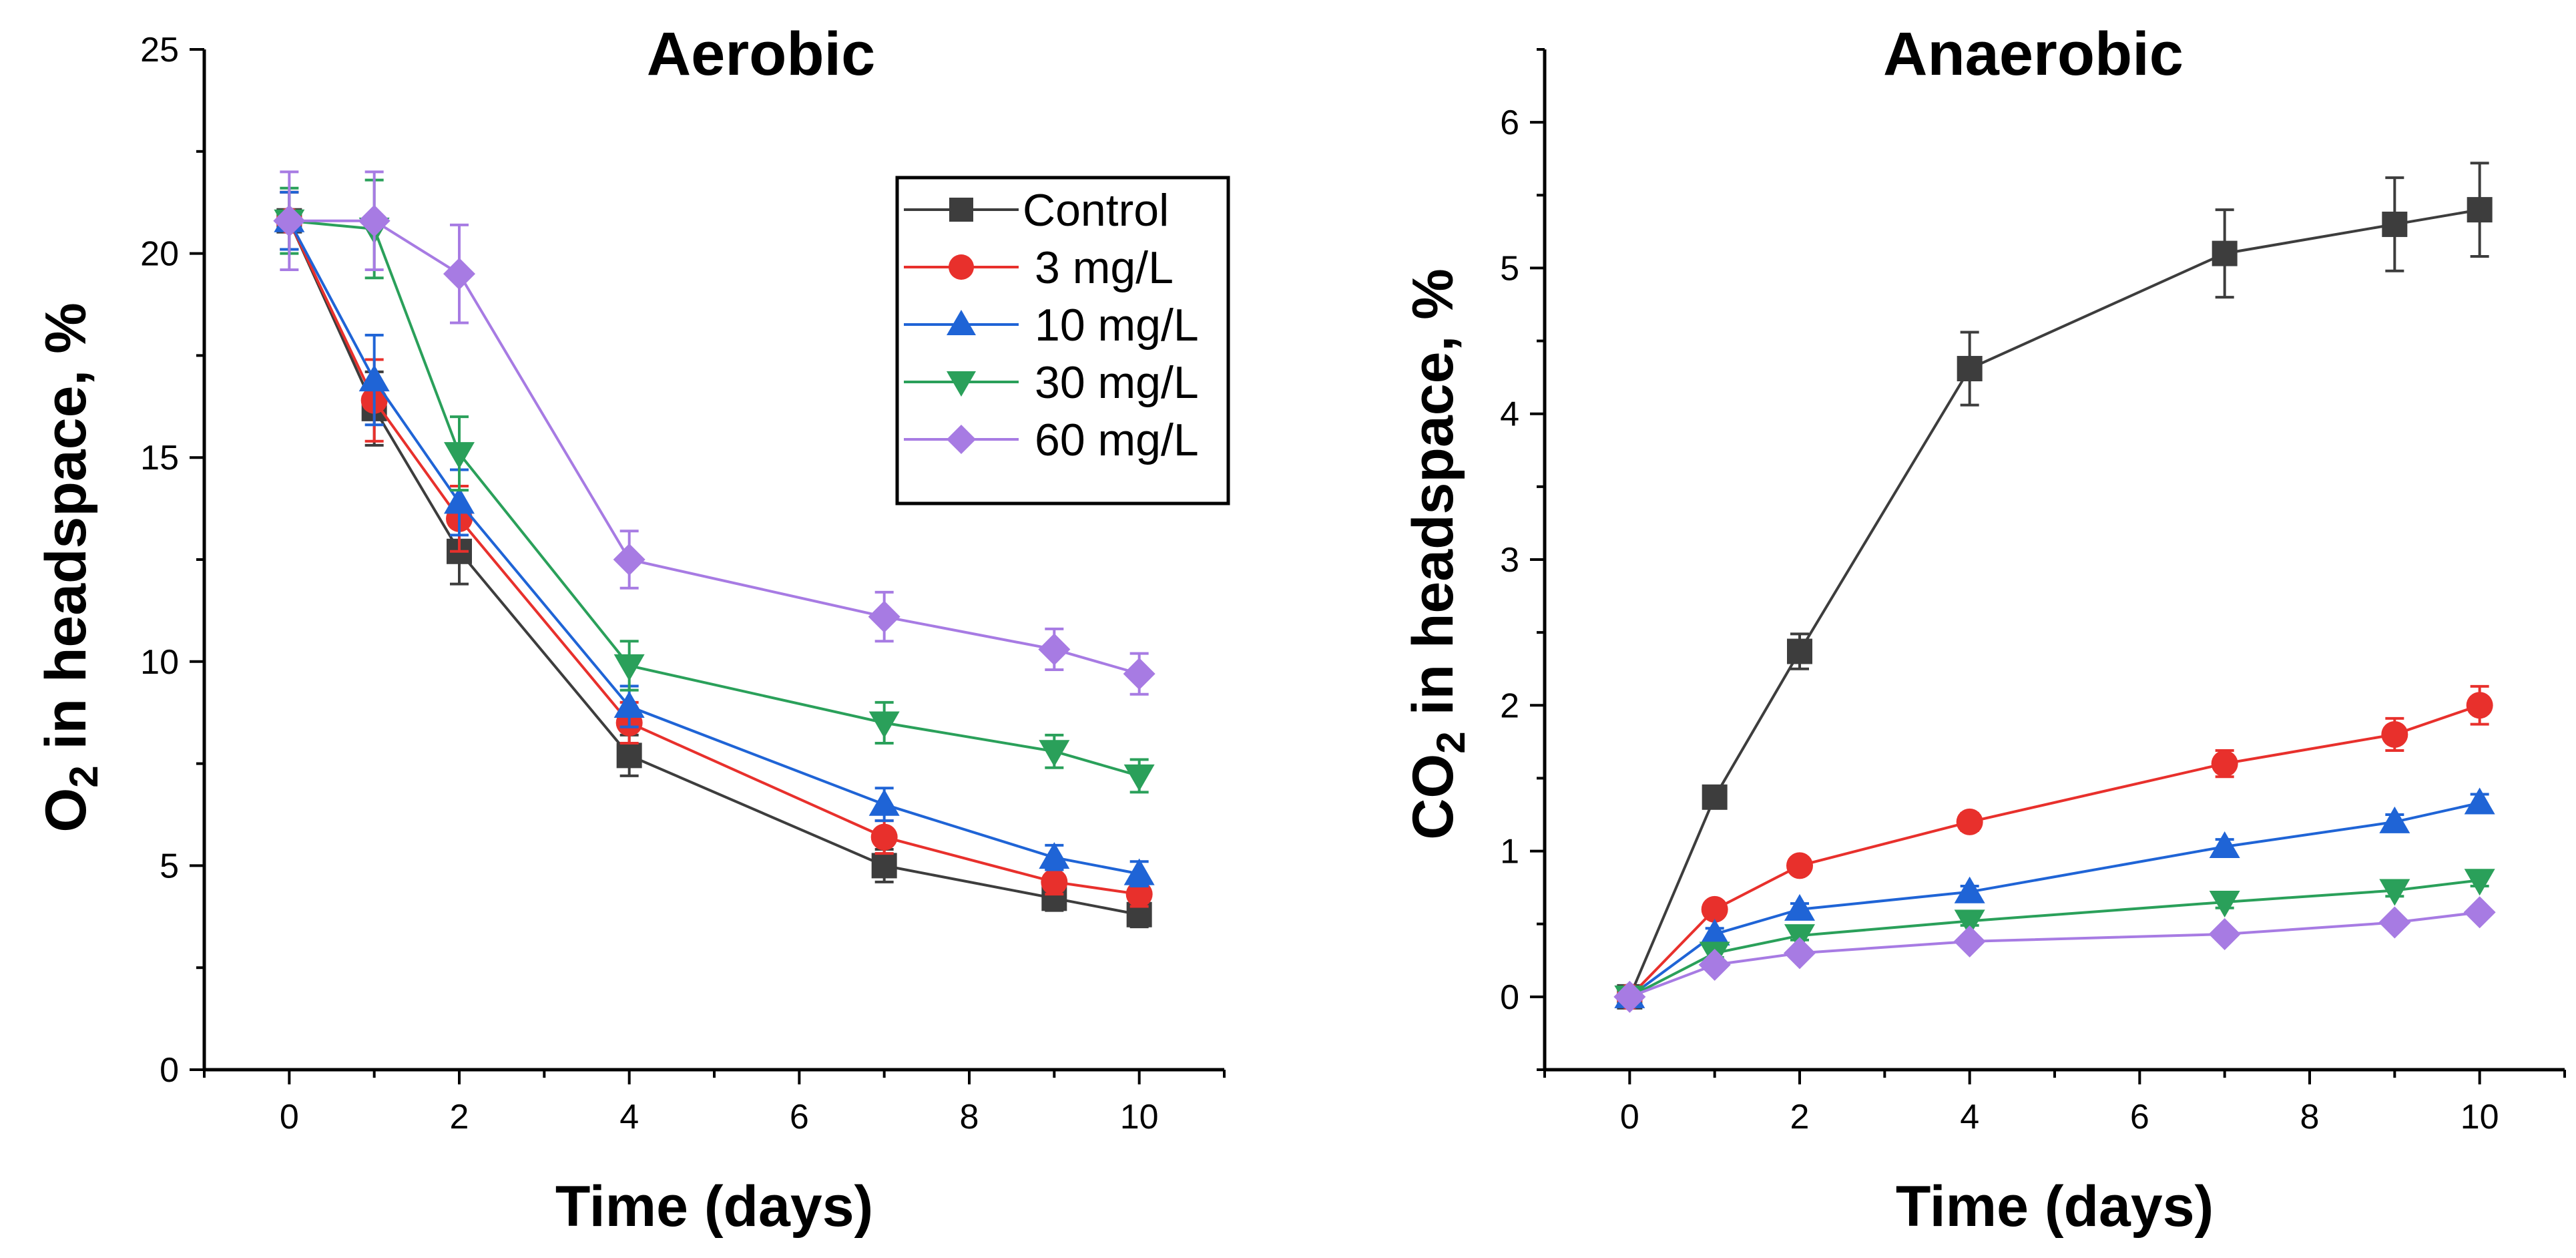 Image resolution: width=2576 pixels, height=1258 pixels. I want to click on legend-marker-square, so click(961, 210).